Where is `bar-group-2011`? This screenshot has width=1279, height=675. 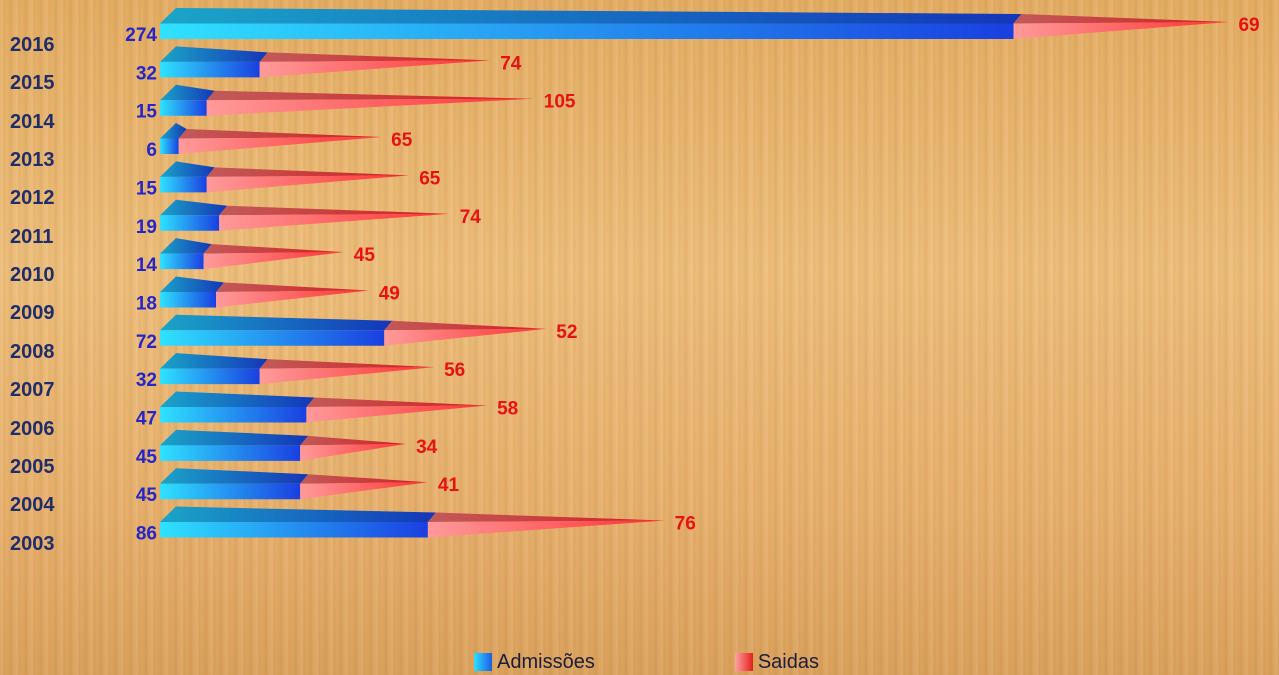 bar-group-2011 is located at coordinates (305, 215).